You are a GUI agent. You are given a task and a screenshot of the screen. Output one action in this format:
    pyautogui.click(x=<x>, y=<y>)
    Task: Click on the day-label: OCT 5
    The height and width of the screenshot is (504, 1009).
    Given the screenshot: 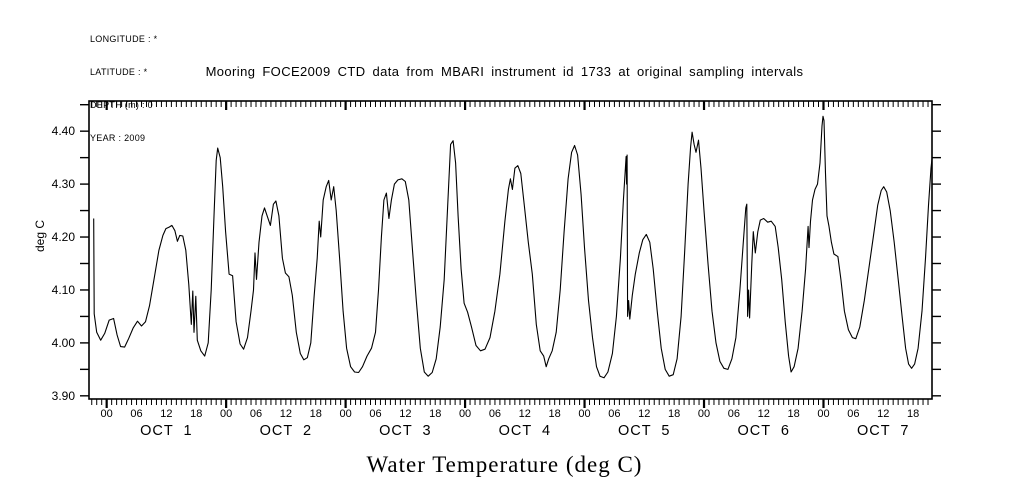 What is the action you would take?
    pyautogui.click(x=644, y=431)
    